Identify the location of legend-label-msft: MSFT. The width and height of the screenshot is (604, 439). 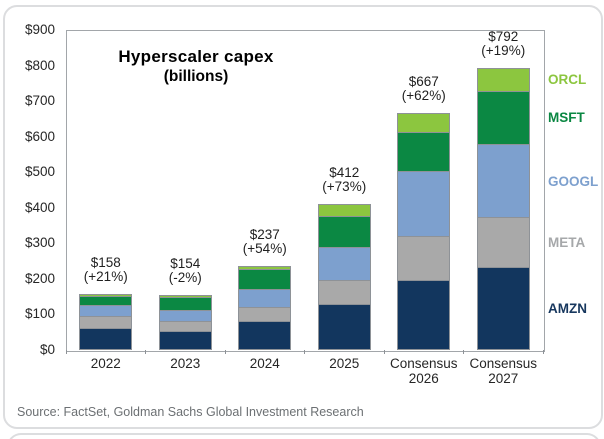
(566, 118).